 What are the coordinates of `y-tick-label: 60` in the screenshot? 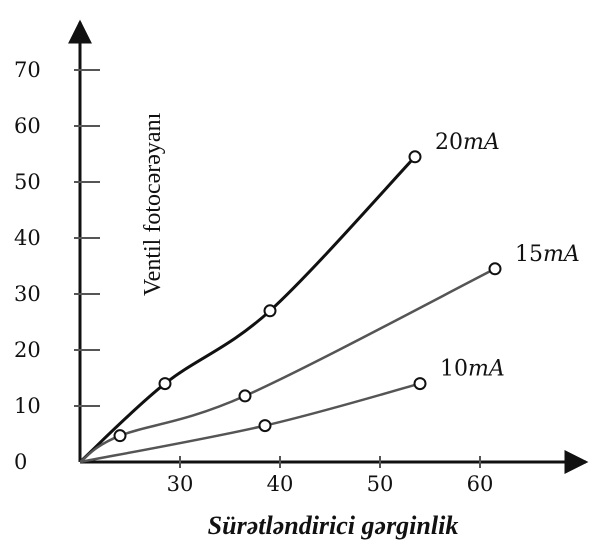 It's located at (27, 126).